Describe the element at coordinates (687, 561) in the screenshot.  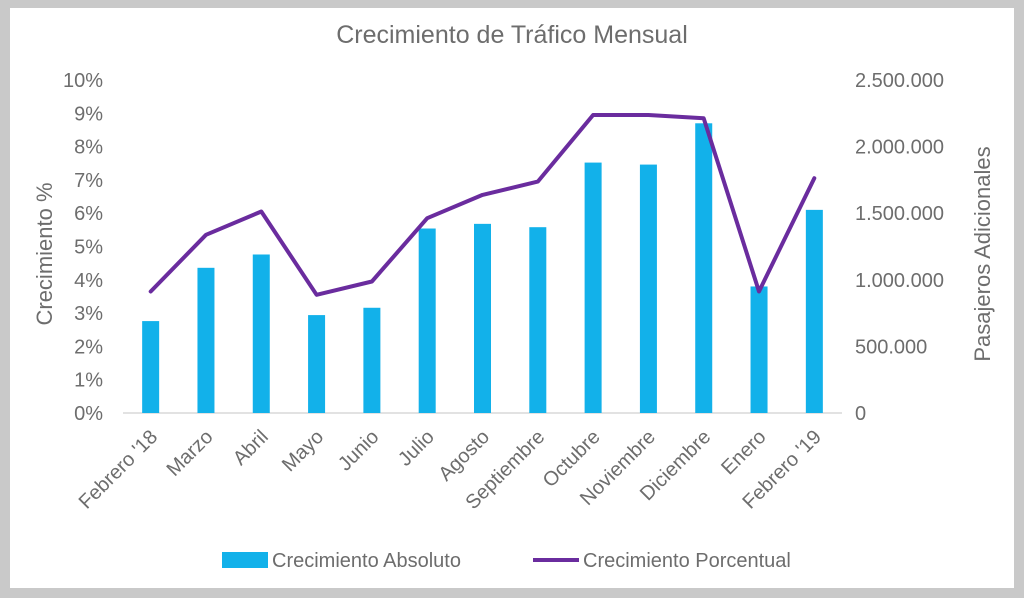
I see `legend-label-line: Crecimiento Porcentual` at that location.